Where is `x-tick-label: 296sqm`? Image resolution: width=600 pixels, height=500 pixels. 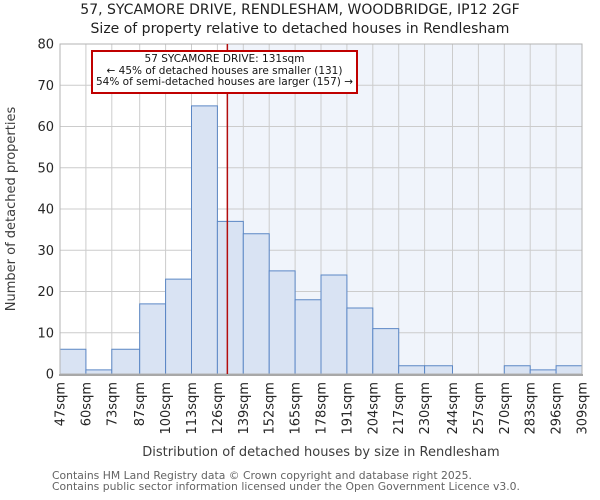
x-tick-label: 296sqm is located at coordinates (557, 408).